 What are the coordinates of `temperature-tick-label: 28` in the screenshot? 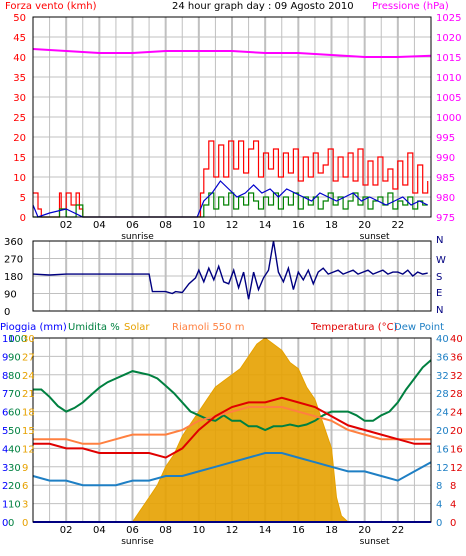 It's located at (456, 394).